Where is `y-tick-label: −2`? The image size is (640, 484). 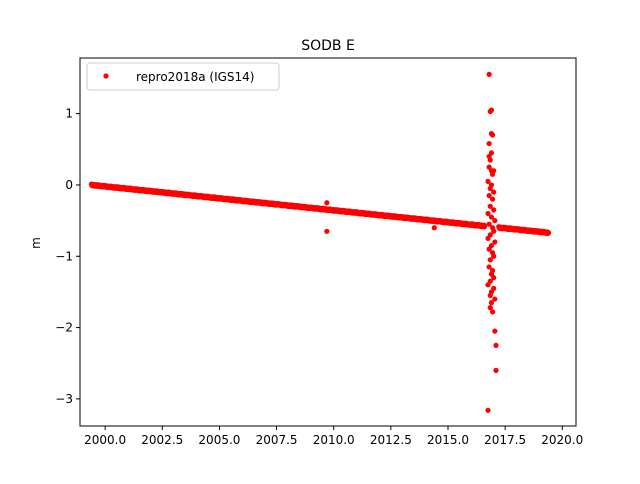 y-tick-label: −2 is located at coordinates (64, 328).